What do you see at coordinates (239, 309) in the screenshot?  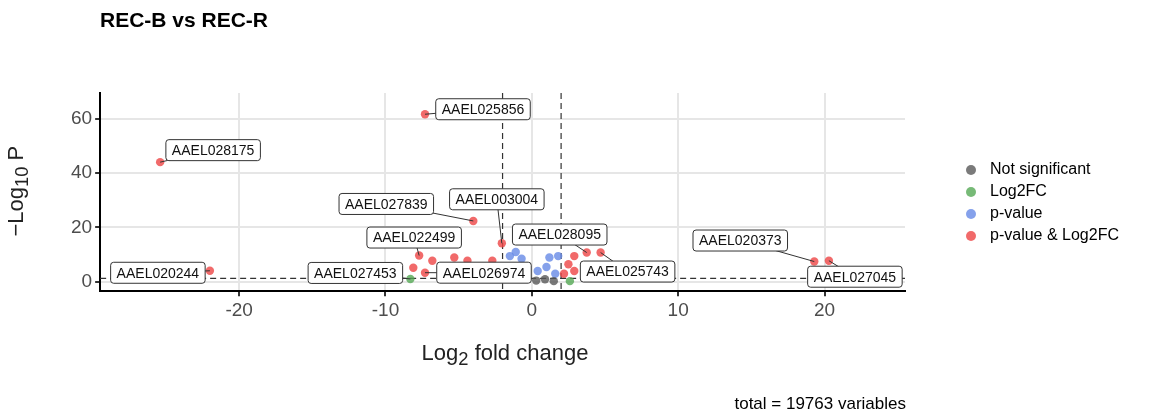 I see `x-tick-label: -20` at bounding box center [239, 309].